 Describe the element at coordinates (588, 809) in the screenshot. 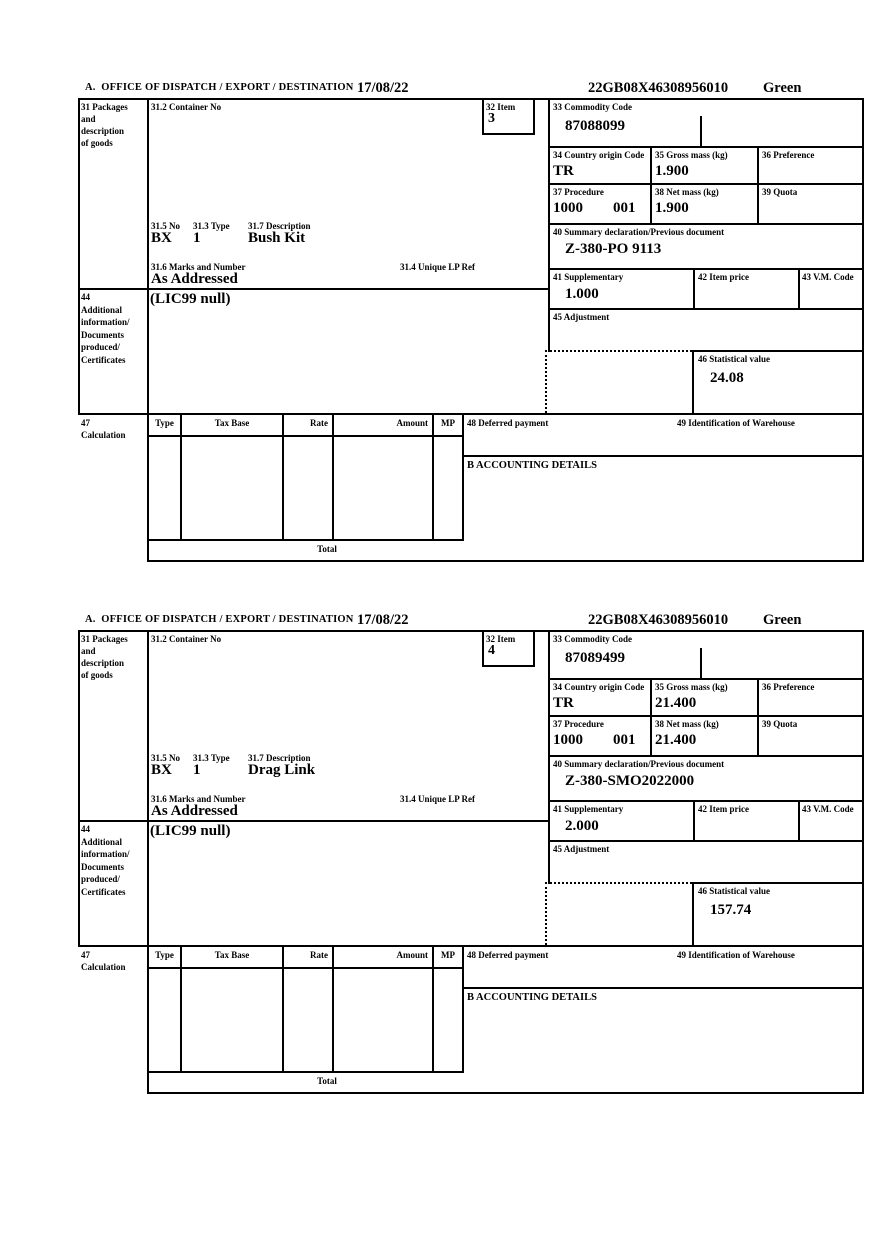

I see `box41-label: 41 Supplementary` at that location.